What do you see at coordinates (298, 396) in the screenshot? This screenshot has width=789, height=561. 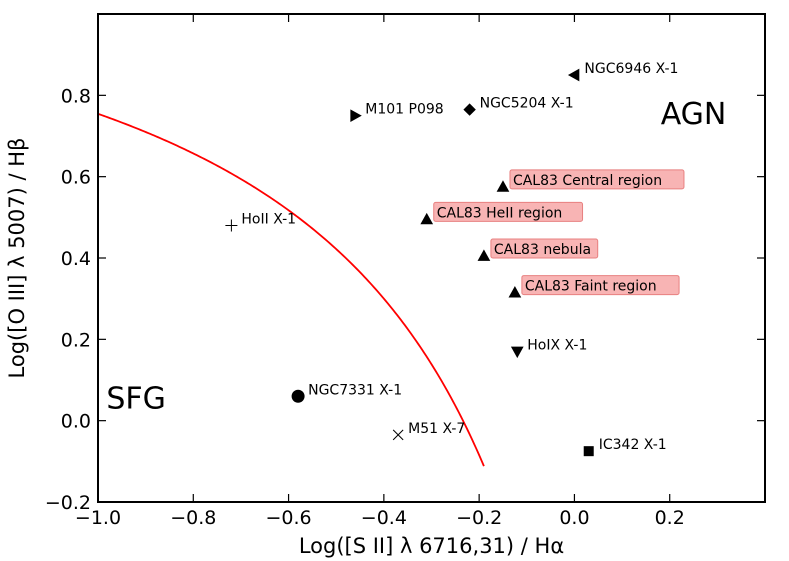 I see `point-marker-circle` at bounding box center [298, 396].